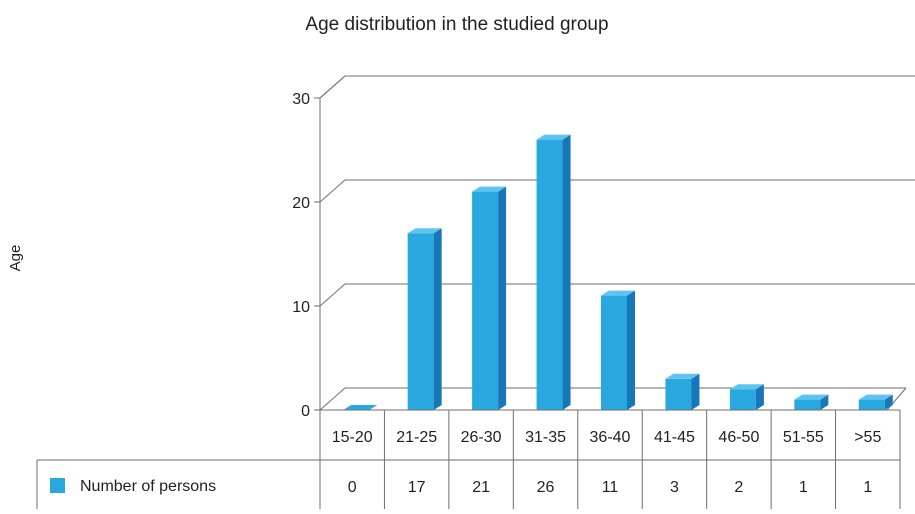  I want to click on left-wall-edge, so click(332, 242).